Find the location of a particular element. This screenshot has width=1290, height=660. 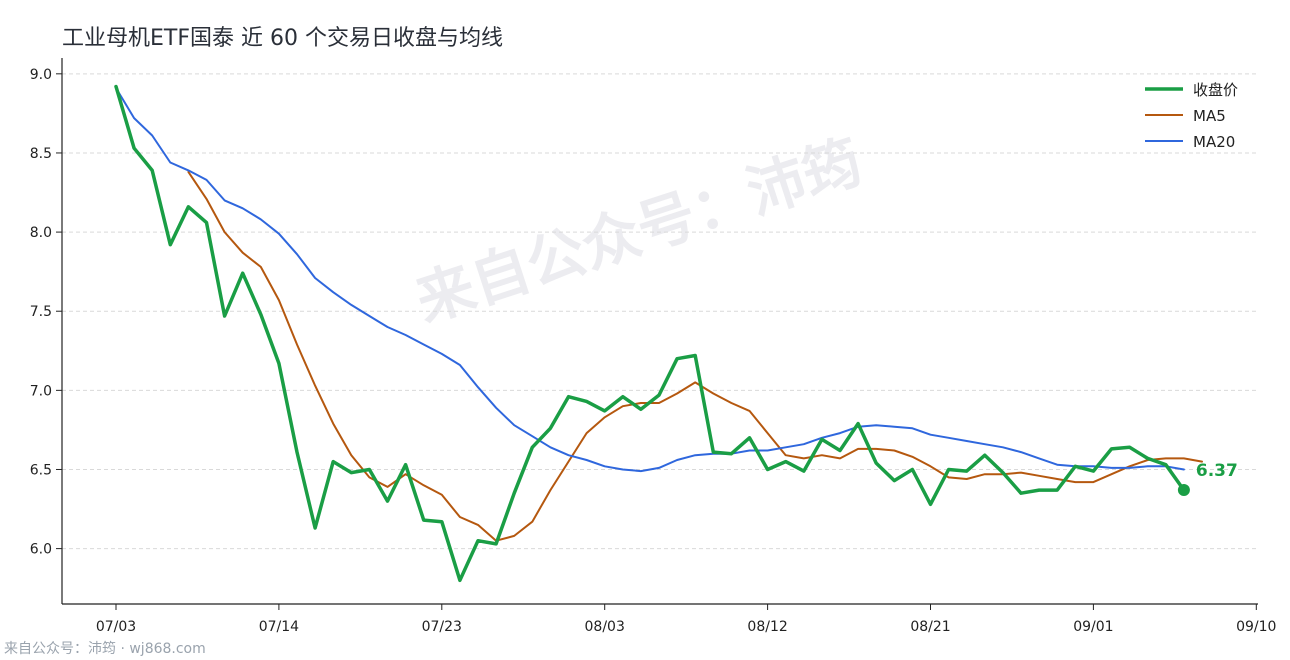

y-tick-label: 7.5 is located at coordinates (41, 312).